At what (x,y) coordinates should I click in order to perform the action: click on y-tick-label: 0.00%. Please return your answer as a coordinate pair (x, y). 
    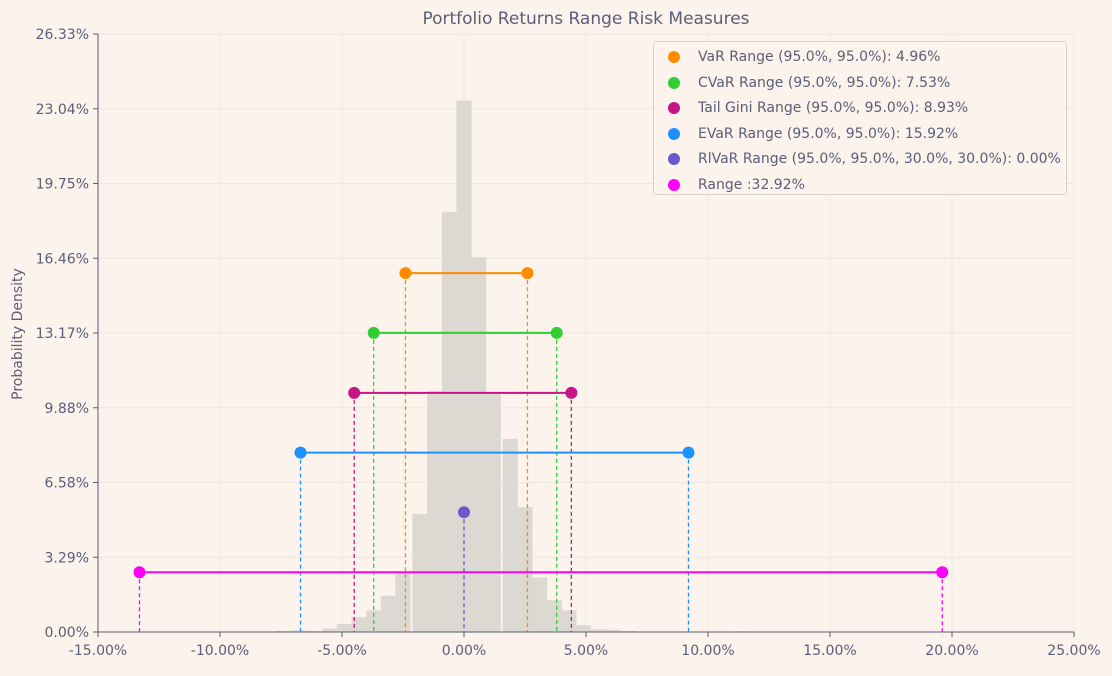
    Looking at the image, I should click on (67, 633).